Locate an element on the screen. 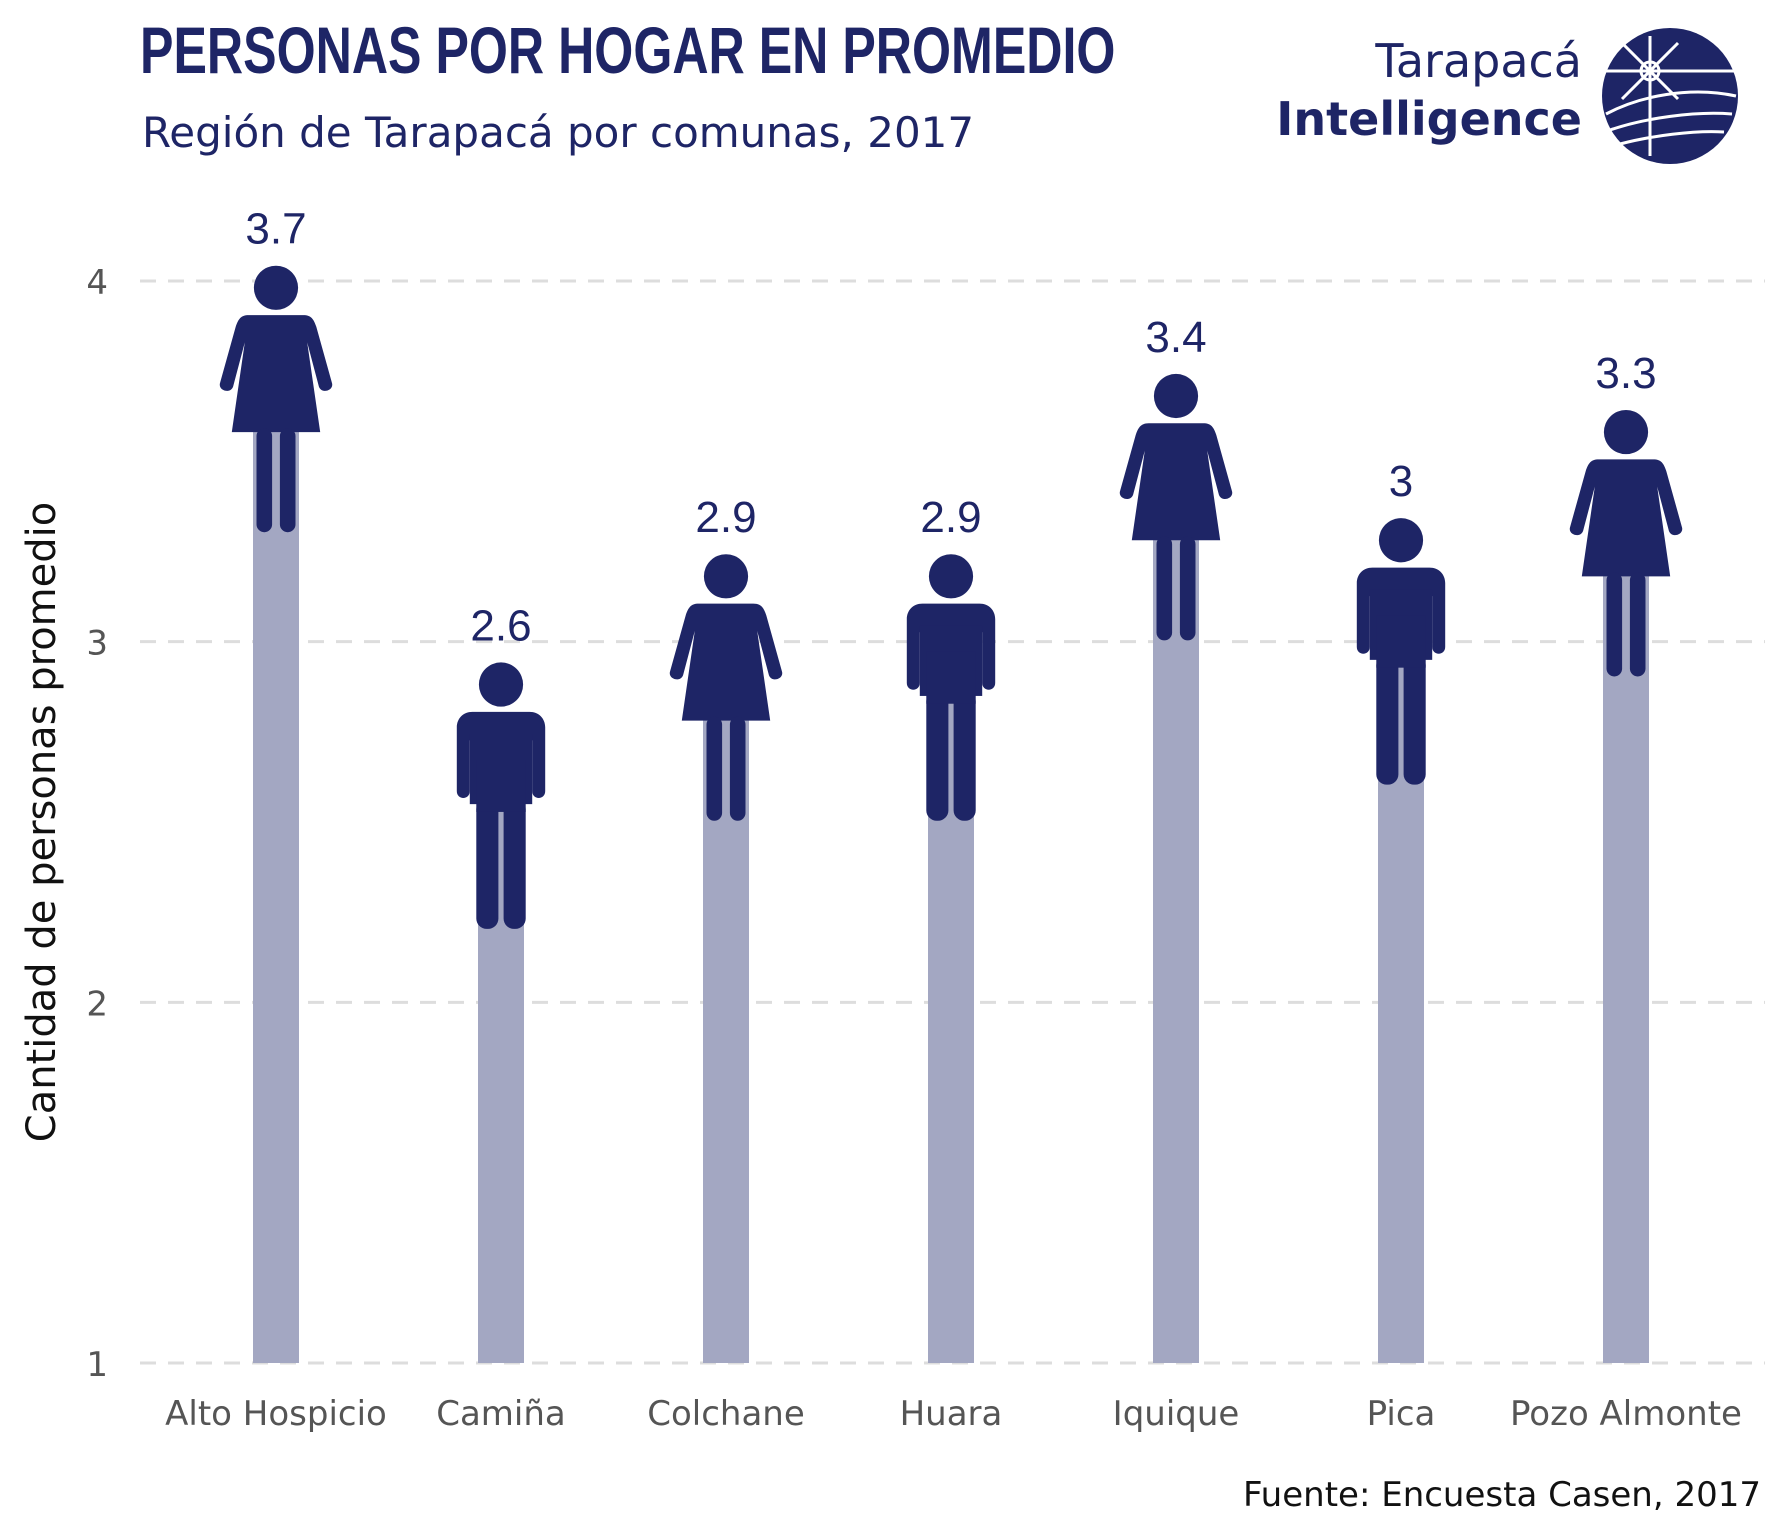 The height and width of the screenshot is (1535, 1771). data-label: 2.6 is located at coordinates (500, 625).